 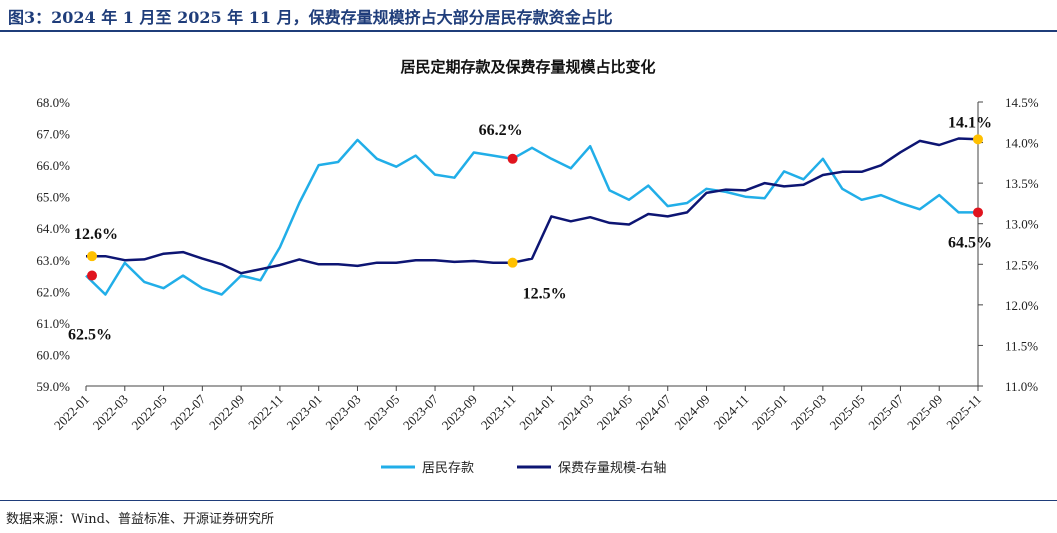 I want to click on x-tick-label: 2022-05, so click(x=148, y=412).